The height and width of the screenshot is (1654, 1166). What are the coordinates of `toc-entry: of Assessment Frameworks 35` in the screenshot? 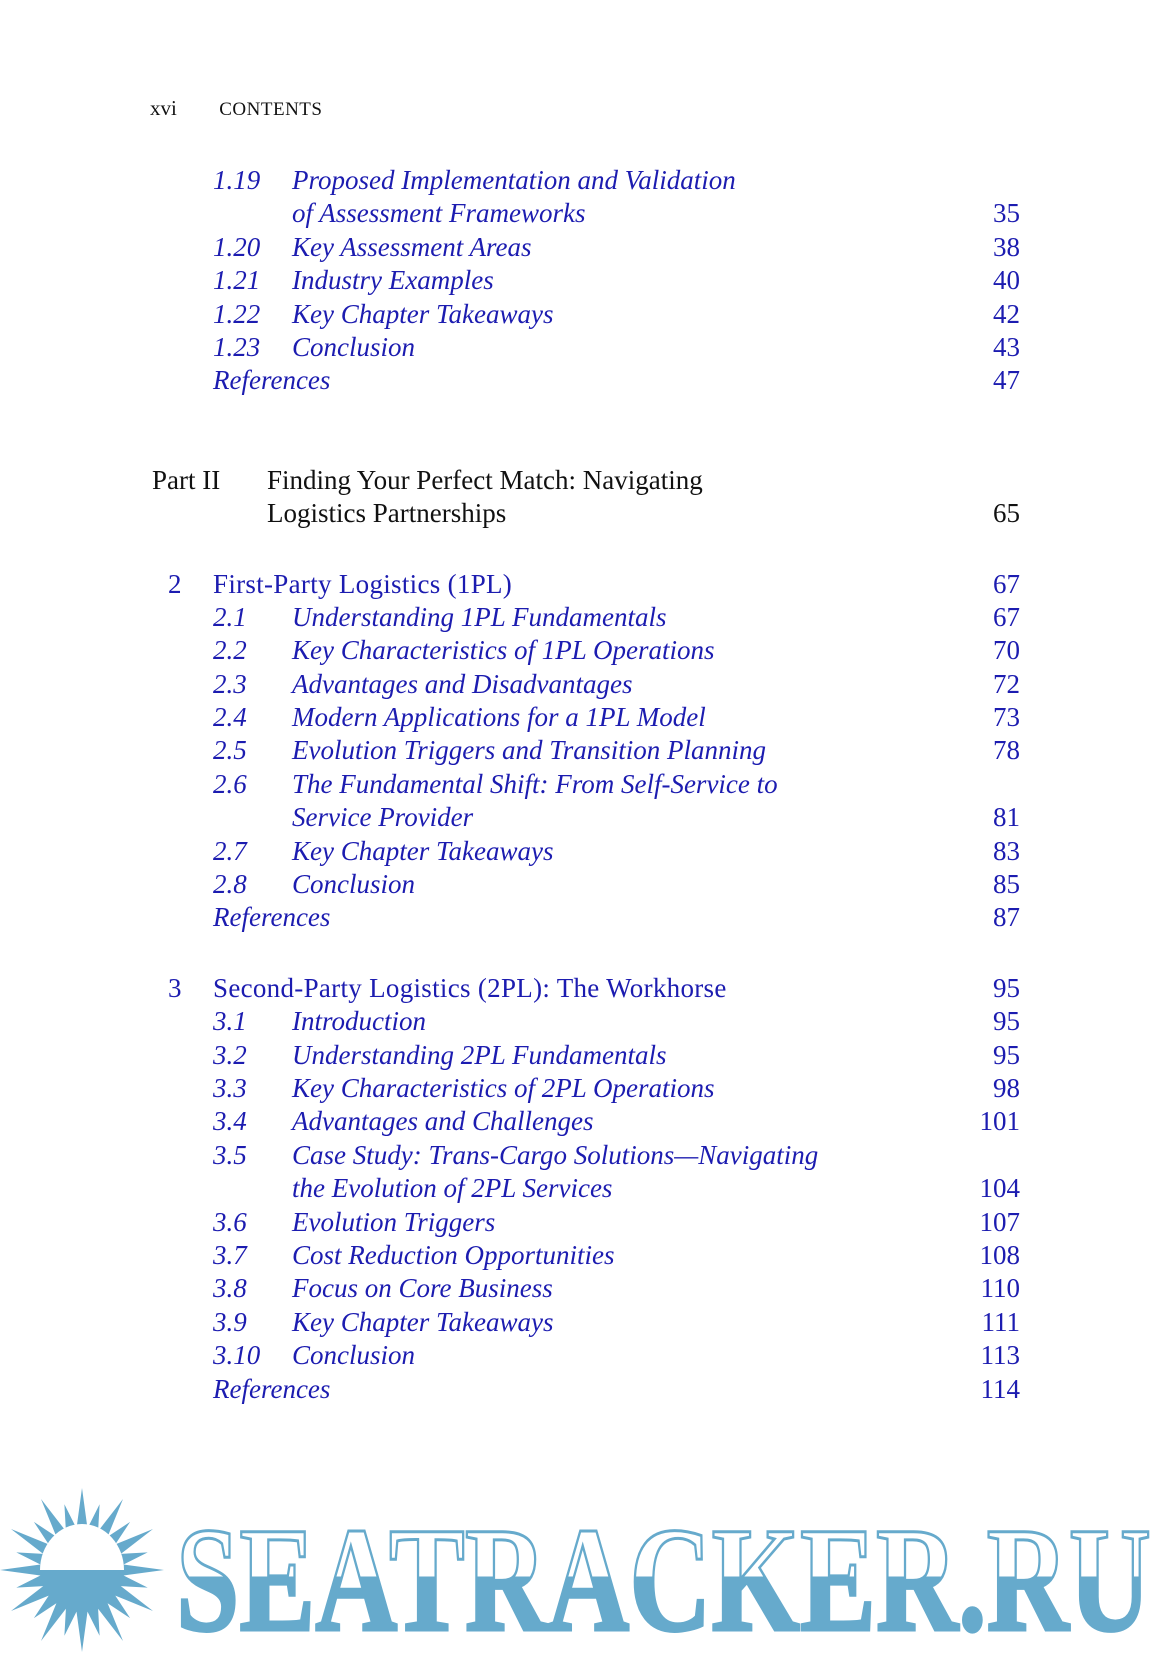 It's located at (583, 213).